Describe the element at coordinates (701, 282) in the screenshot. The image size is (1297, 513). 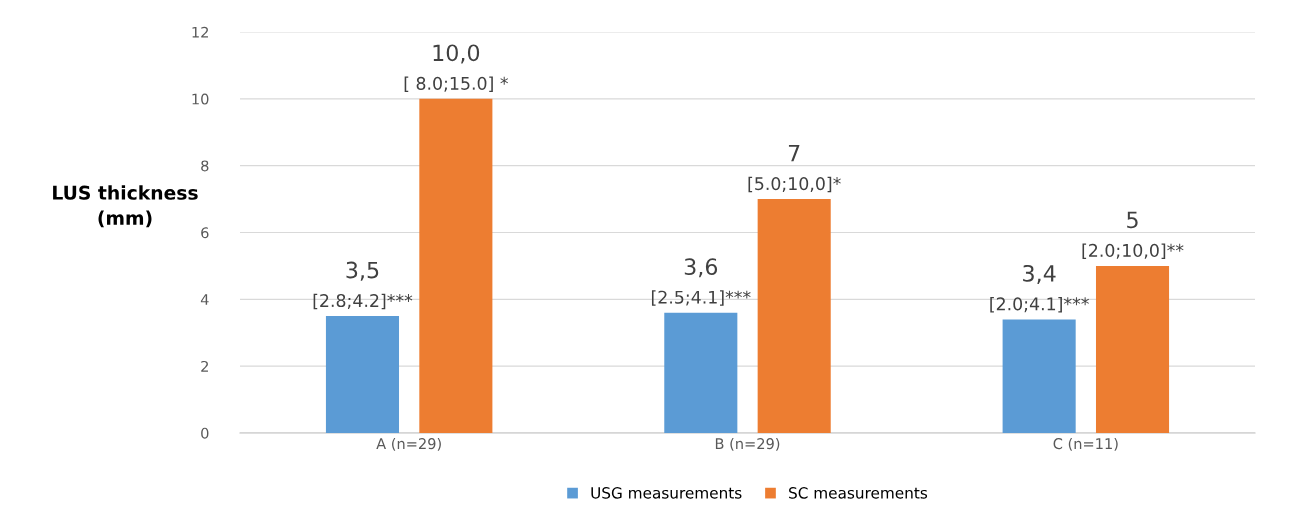
I see `data-label: 3,6 [2.5;4.1]***` at that location.